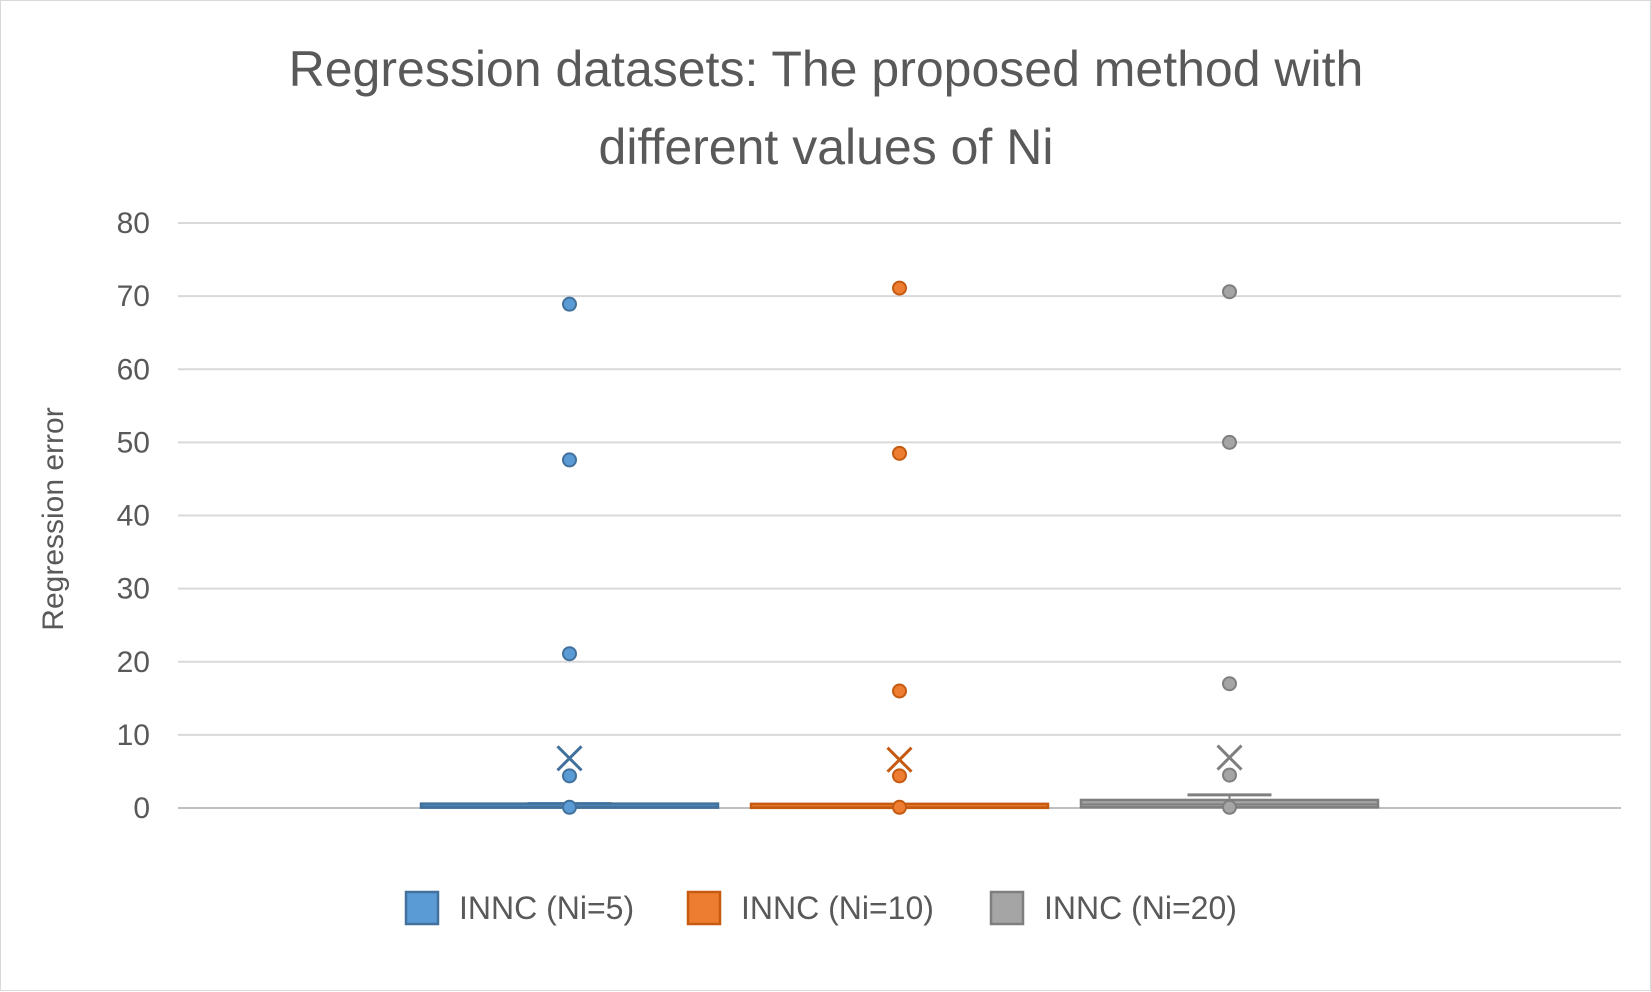 This screenshot has width=1651, height=992. I want to click on y-tick-label-20: 20, so click(133, 662).